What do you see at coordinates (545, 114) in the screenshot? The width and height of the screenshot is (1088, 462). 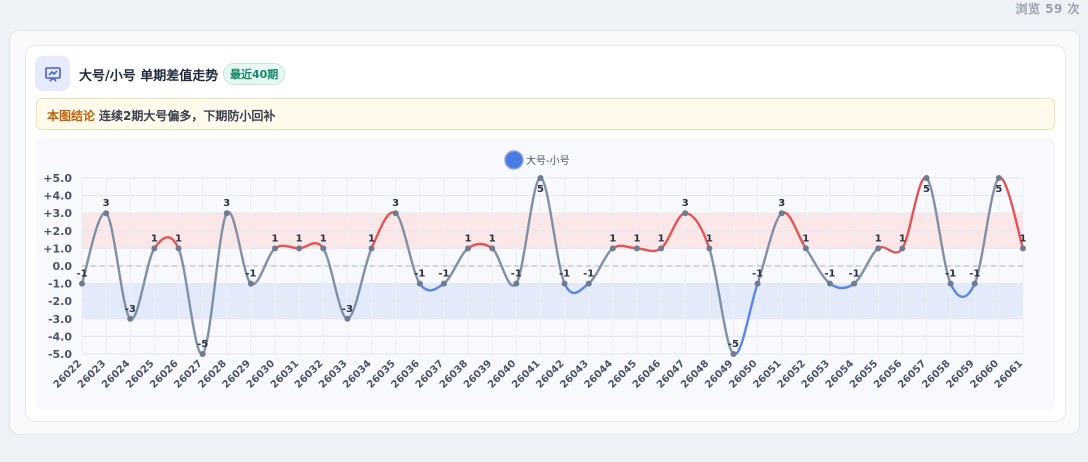 I see `conclusion-box: 本图结论 连续2期大号偏多，下期防小回补` at bounding box center [545, 114].